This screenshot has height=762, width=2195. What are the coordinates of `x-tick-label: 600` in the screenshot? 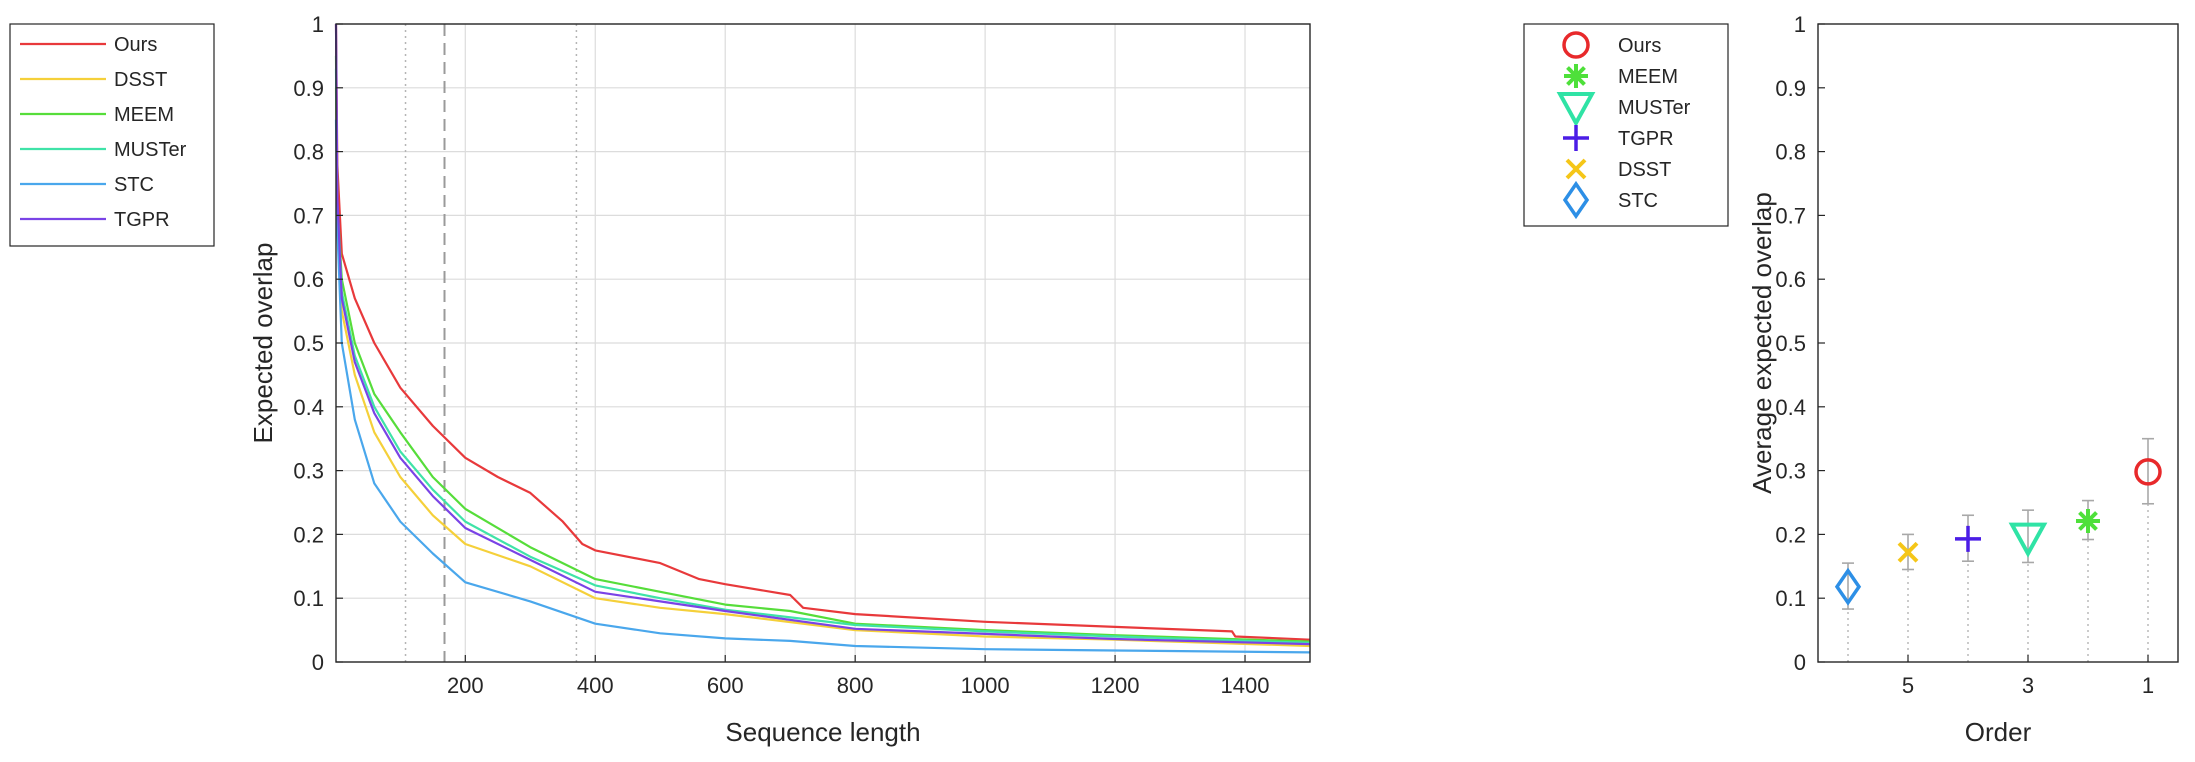 It's located at (725, 685).